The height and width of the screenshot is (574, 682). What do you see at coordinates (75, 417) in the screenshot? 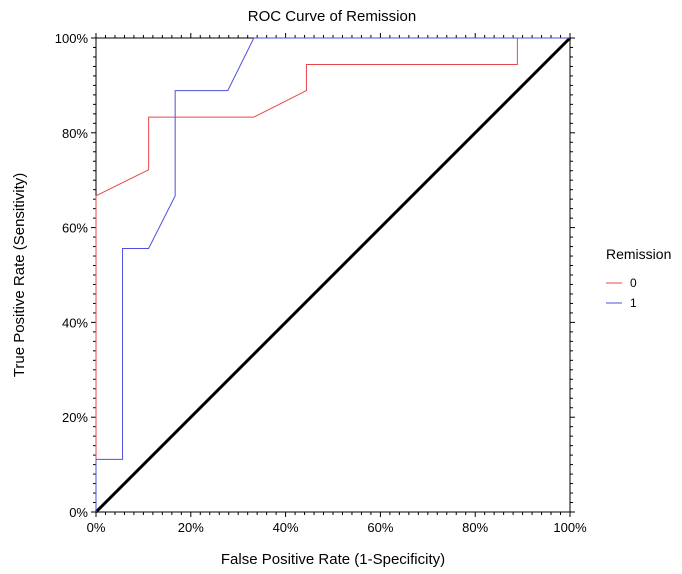
I see `y-tick-label: 20%` at bounding box center [75, 417].